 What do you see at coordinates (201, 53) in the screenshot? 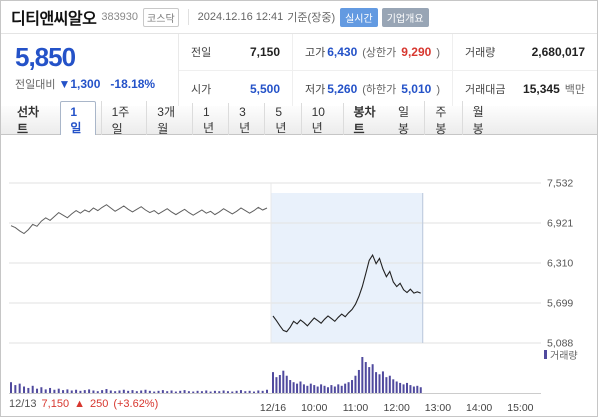
I see `prev-close-label: 전일` at bounding box center [201, 53].